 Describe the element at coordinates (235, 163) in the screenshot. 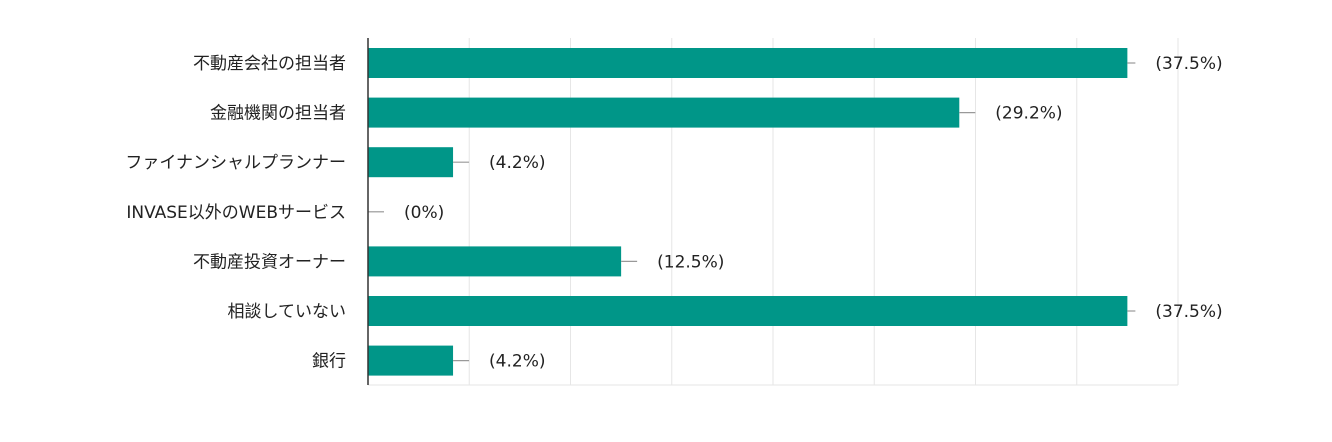

I see `category-label: ファイナンシャルプランナー` at that location.